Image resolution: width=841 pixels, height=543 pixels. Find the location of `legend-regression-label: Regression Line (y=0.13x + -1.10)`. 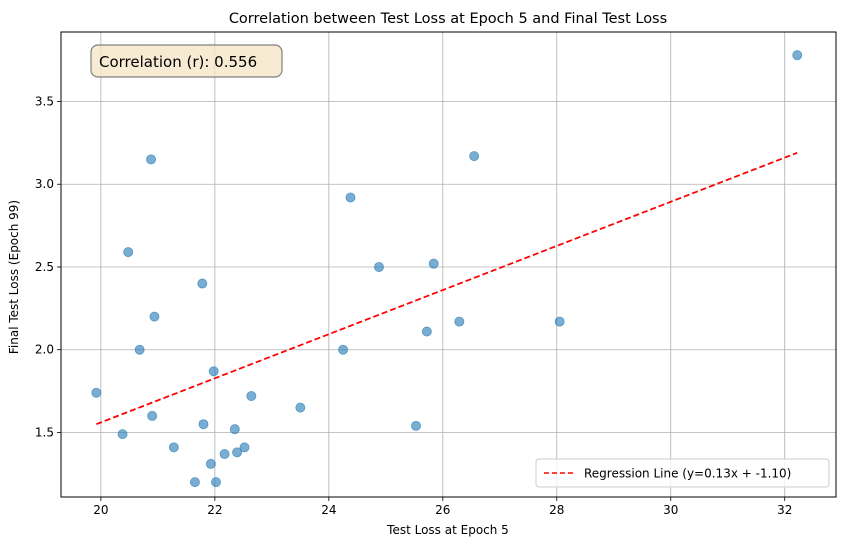

legend-regression-label: Regression Line (y=0.13x + -1.10) is located at coordinates (687, 474).